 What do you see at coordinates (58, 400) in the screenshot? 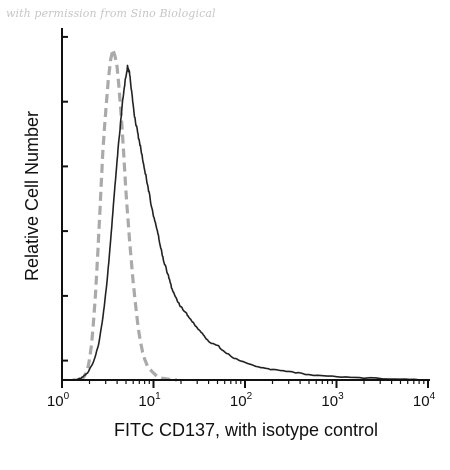
I see `x-tick-label: 10⁰` at bounding box center [58, 400].